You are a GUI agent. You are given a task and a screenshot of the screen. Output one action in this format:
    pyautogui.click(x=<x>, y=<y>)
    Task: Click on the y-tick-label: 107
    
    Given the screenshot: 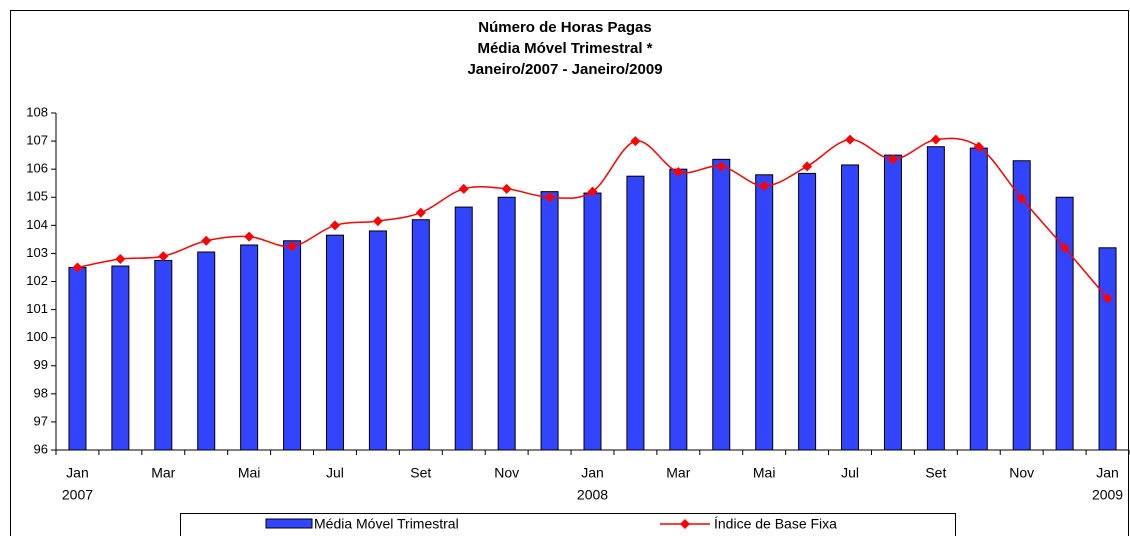 What is the action you would take?
    pyautogui.click(x=37, y=140)
    